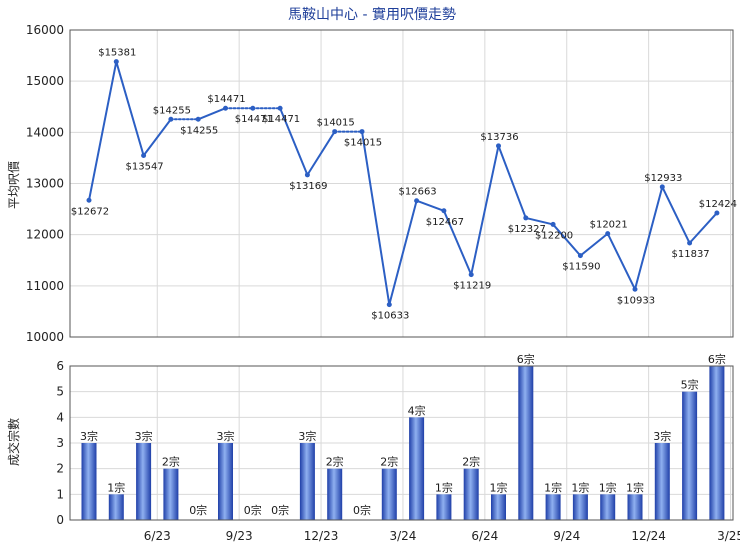 The image size is (740, 550). What do you see at coordinates (581, 267) in the screenshot?
I see `price-data-label: $11590` at bounding box center [581, 267].